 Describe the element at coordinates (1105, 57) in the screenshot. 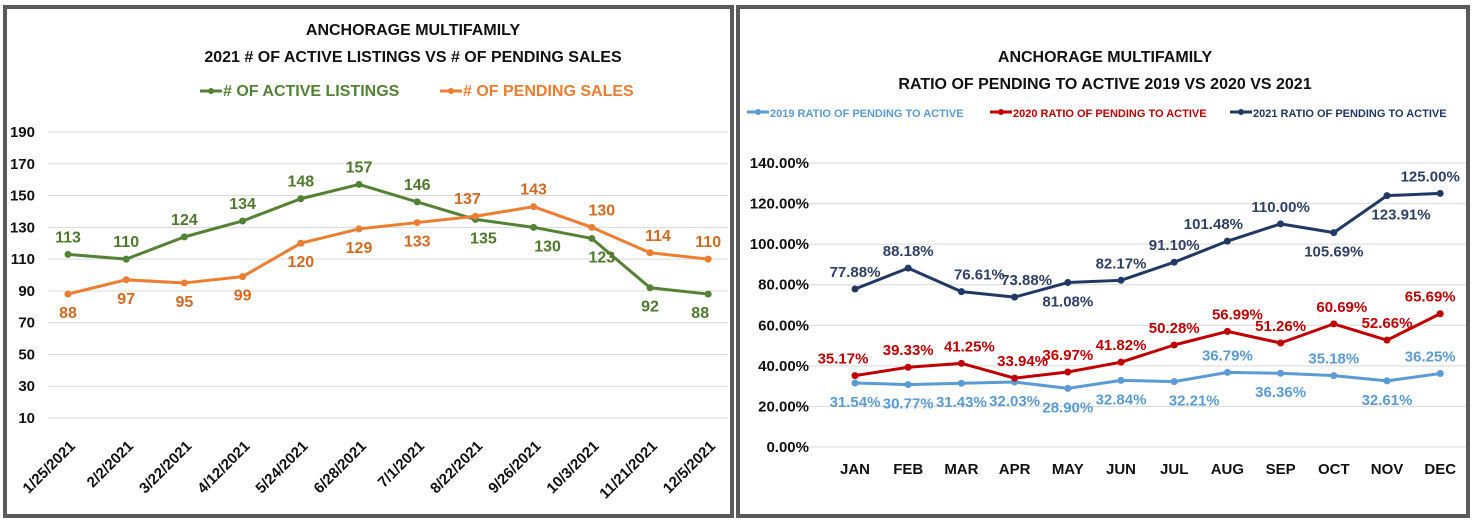

I see `chart-title: ANCHORAGE MULTIFAMILY` at that location.